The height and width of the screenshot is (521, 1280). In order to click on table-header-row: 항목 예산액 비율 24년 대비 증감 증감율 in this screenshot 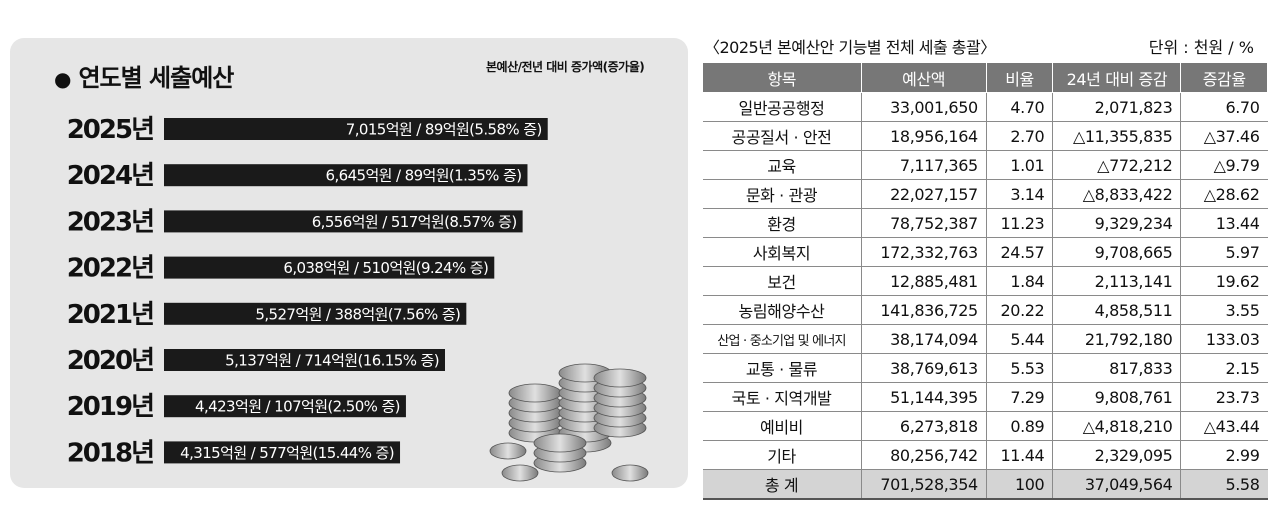, I will do `click(985, 77)`.